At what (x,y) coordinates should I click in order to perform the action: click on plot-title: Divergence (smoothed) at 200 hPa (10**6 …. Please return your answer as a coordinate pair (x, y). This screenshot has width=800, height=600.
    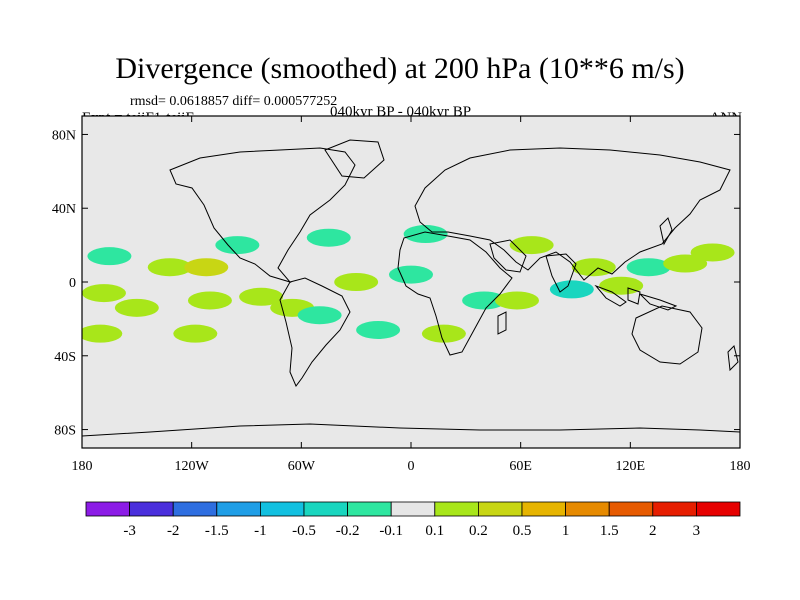
    Looking at the image, I should click on (400, 68).